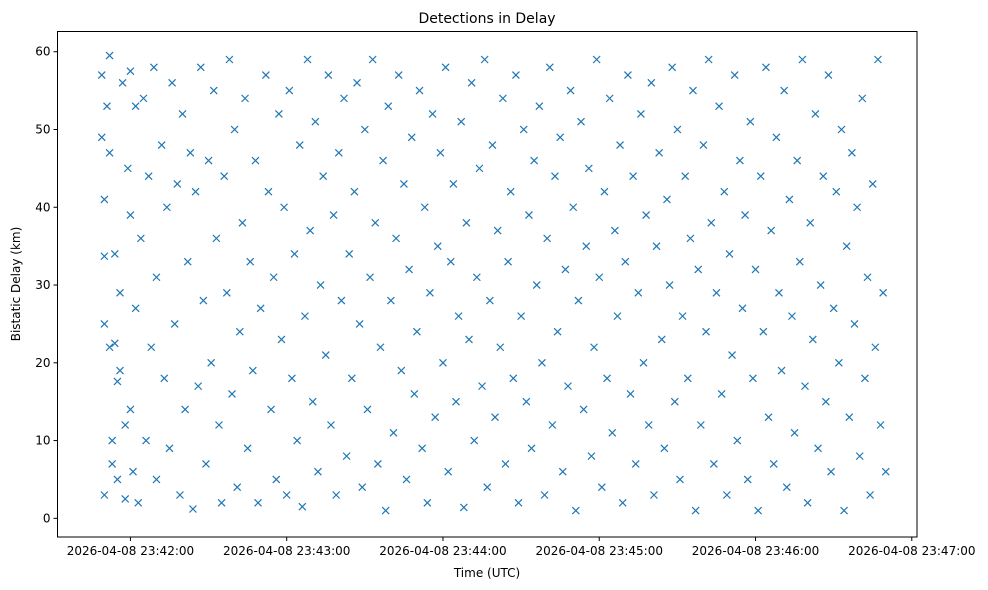 The width and height of the screenshot is (988, 590). What do you see at coordinates (42, 207) in the screenshot?
I see `y-tick-label: 40` at bounding box center [42, 207].